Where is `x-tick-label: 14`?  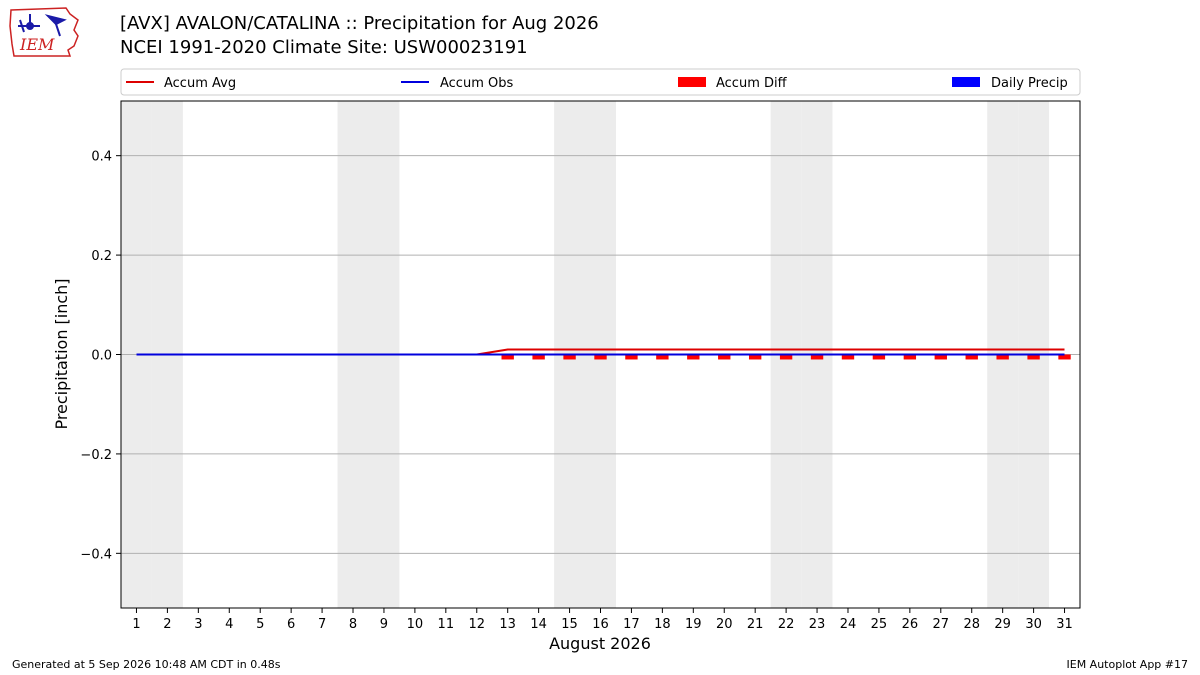 x-tick-label: 14 is located at coordinates (538, 624).